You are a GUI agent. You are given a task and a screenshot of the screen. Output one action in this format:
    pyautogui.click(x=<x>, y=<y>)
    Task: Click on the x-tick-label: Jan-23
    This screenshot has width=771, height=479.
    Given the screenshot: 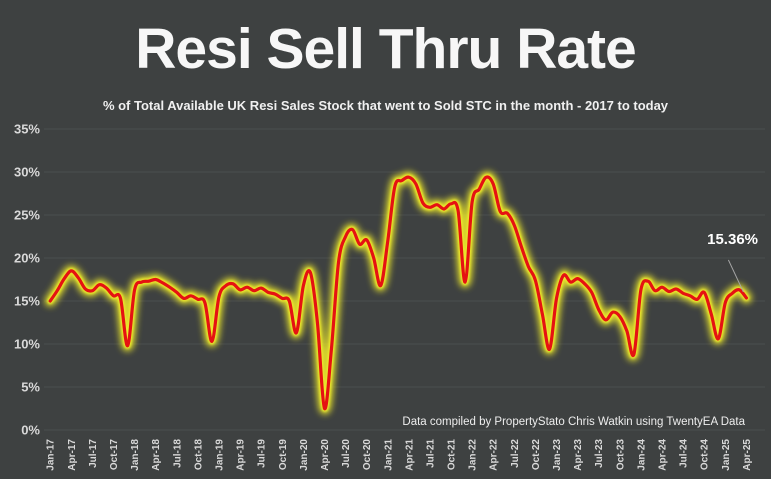 What is the action you would take?
    pyautogui.click(x=557, y=455)
    